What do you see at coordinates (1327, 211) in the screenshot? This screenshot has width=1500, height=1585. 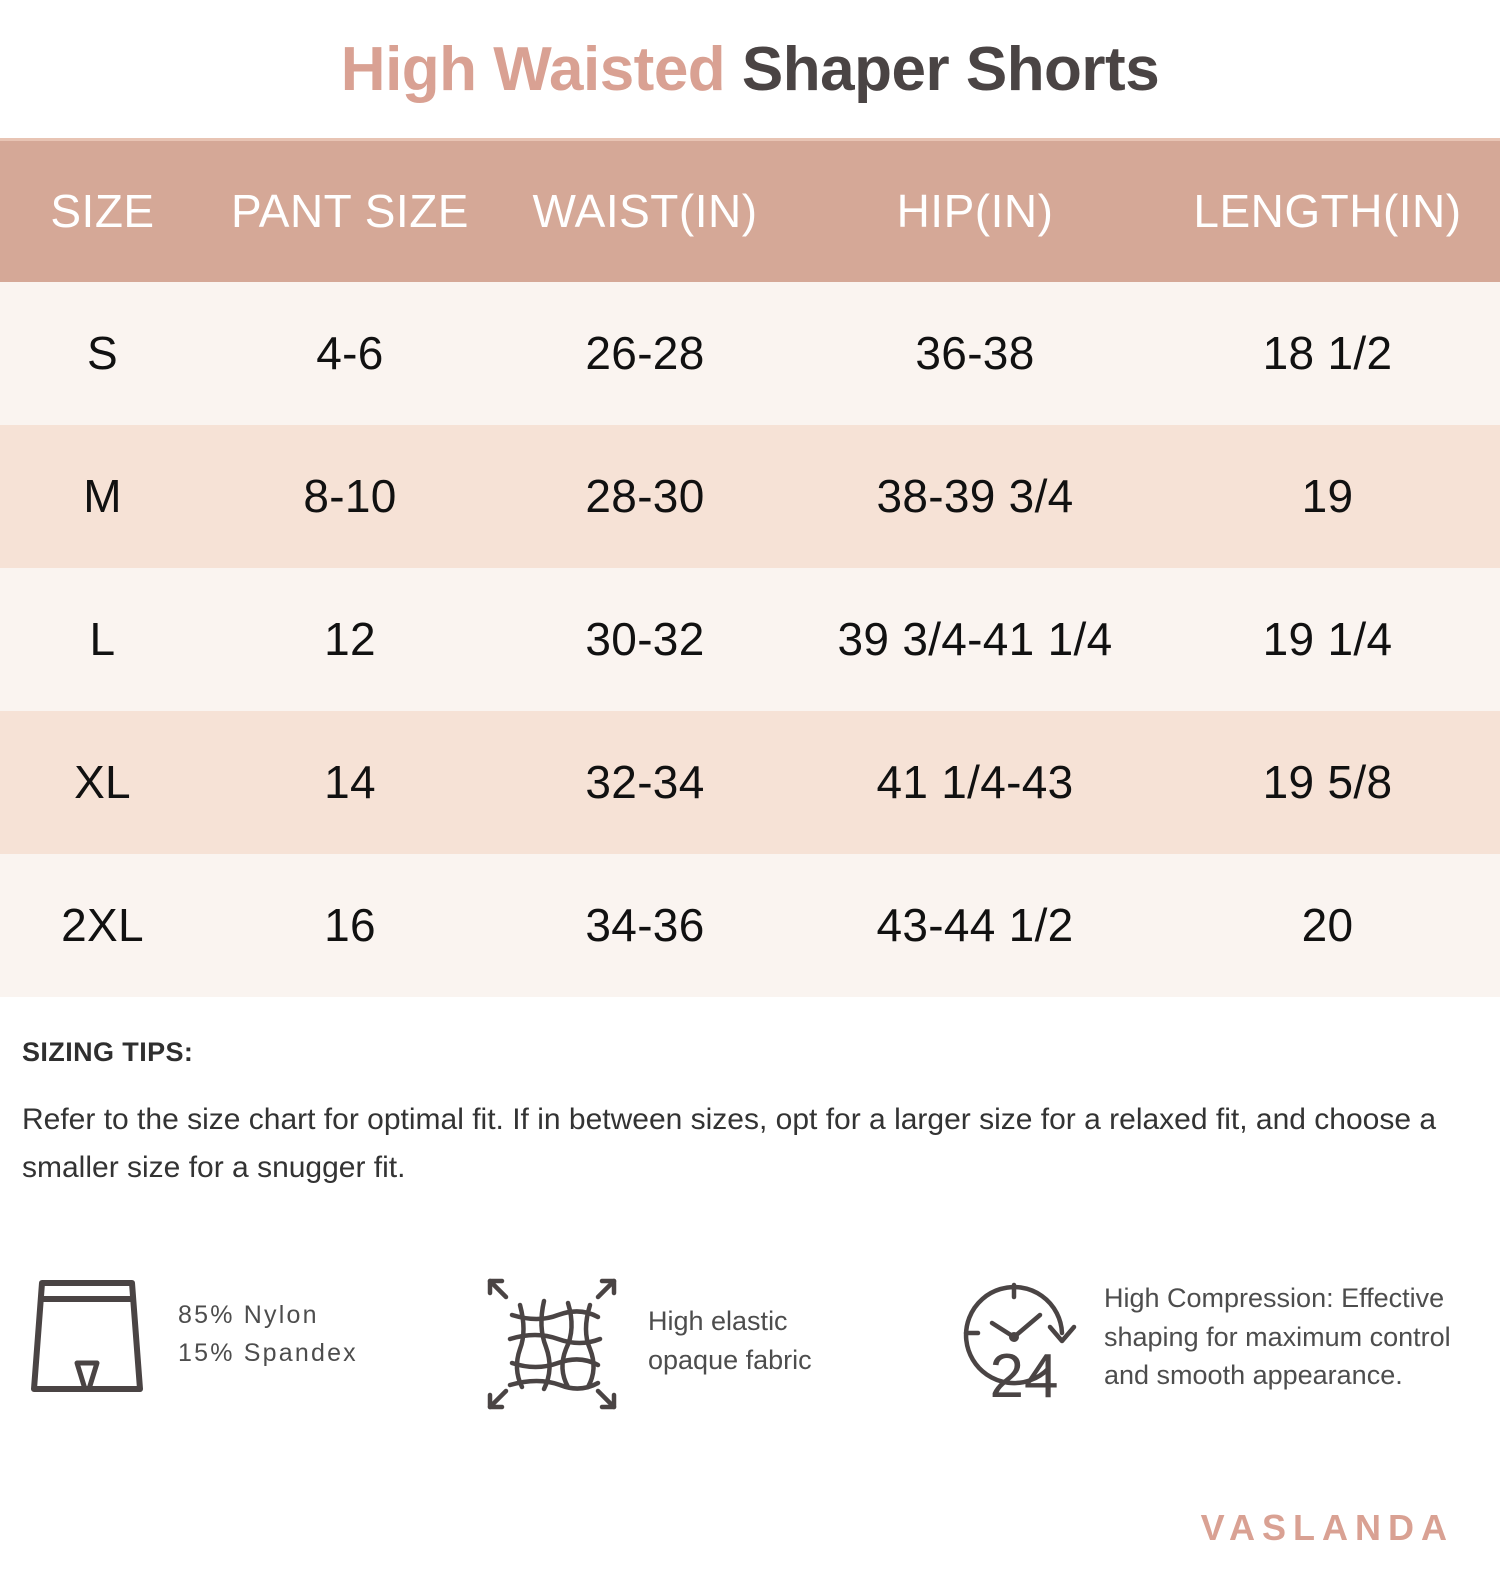 I see `column-header-length: LENGTH(IN)` at bounding box center [1327, 211].